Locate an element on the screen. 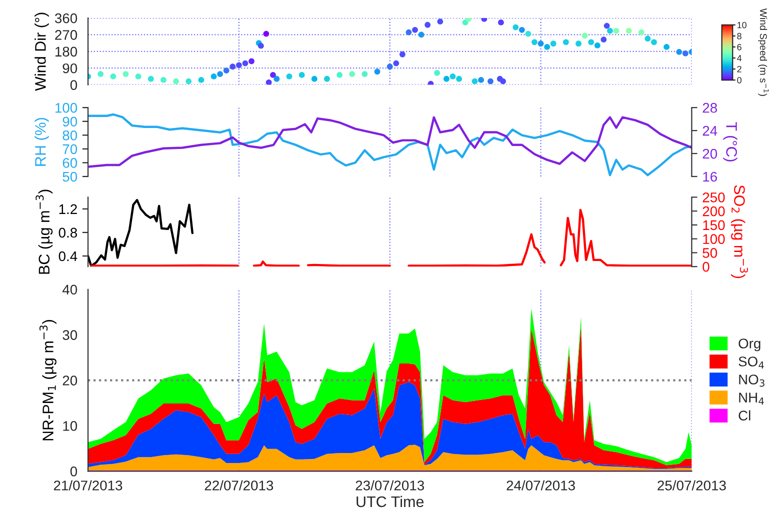  y-tick-label: 70 is located at coordinates (70, 149).